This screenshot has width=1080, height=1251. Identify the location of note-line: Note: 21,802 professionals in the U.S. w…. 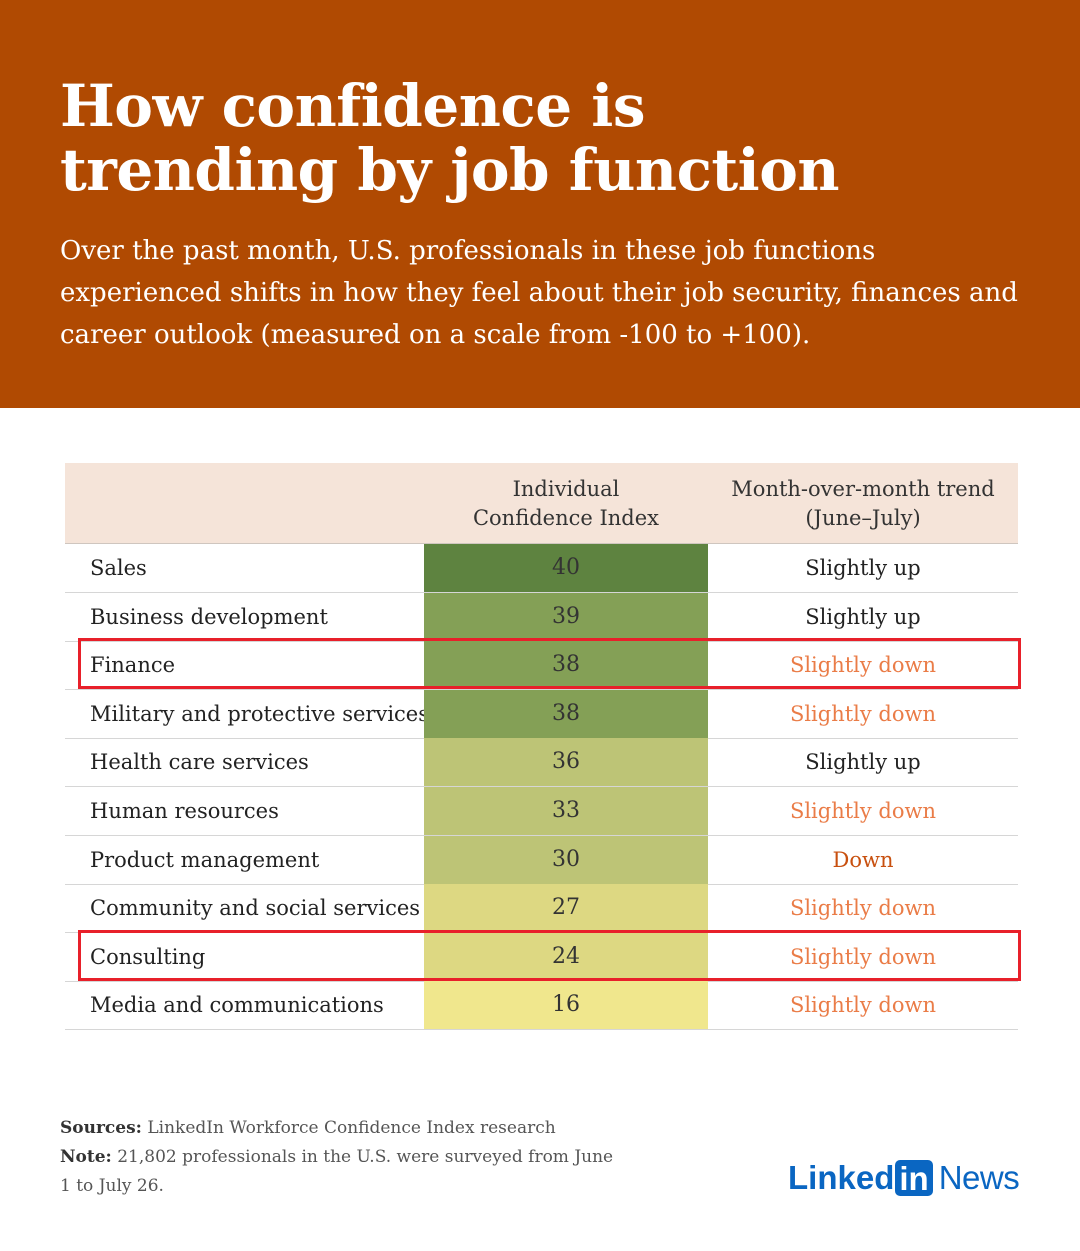
(340, 1172).